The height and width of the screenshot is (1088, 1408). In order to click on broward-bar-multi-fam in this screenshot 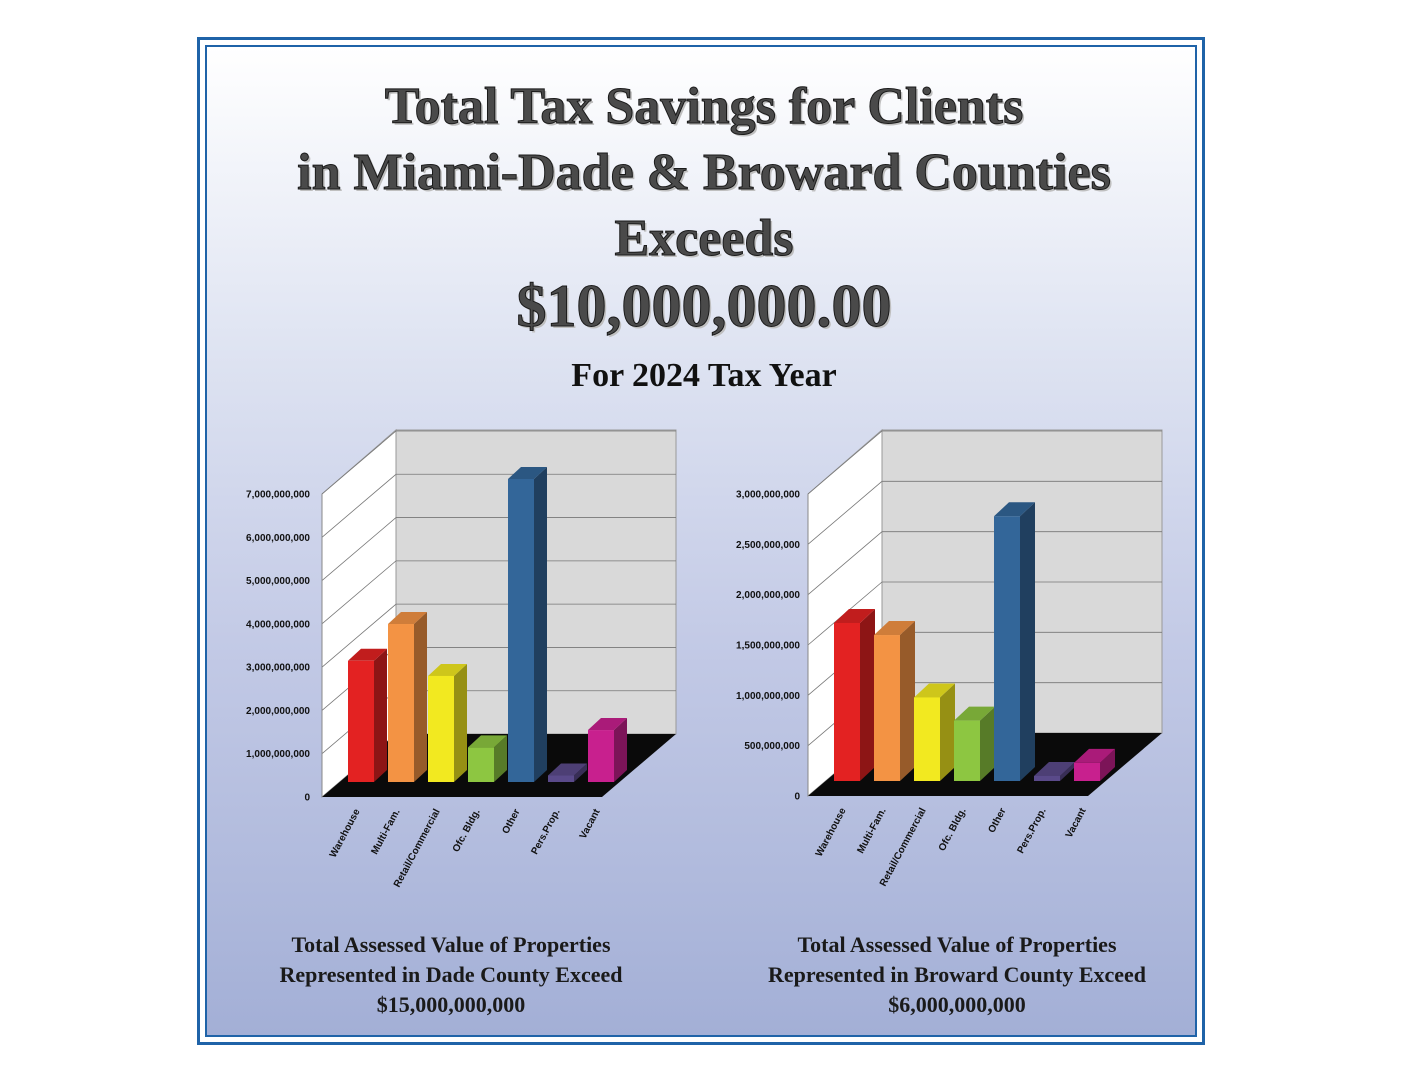, I will do `click(887, 708)`.